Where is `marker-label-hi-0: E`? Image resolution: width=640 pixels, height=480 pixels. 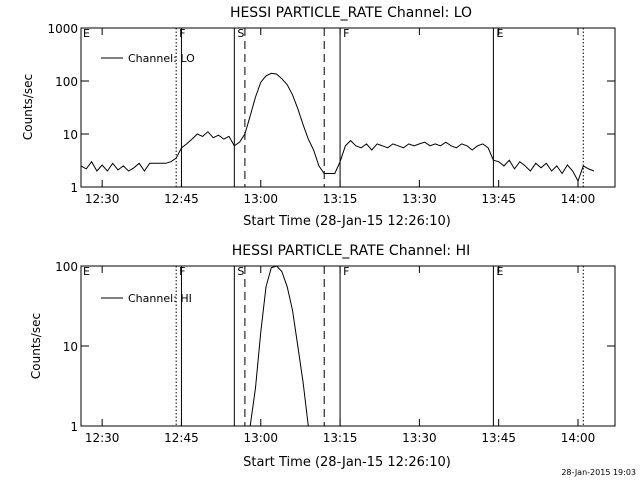 marker-label-hi-0: E is located at coordinates (86, 271).